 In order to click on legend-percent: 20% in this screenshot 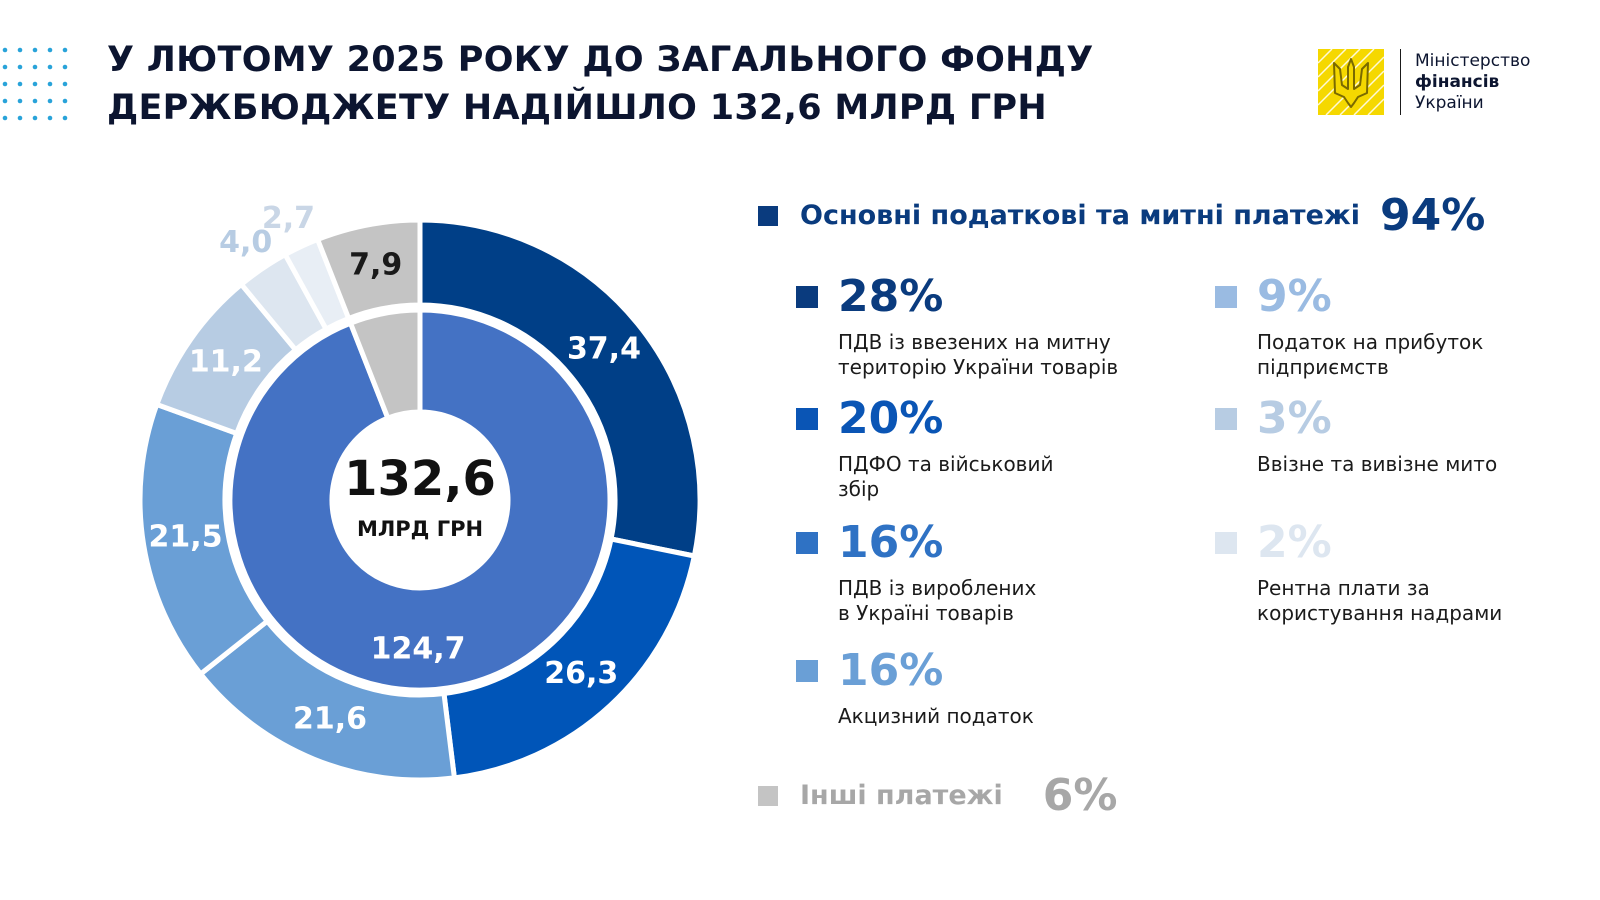, I will do `click(891, 418)`.